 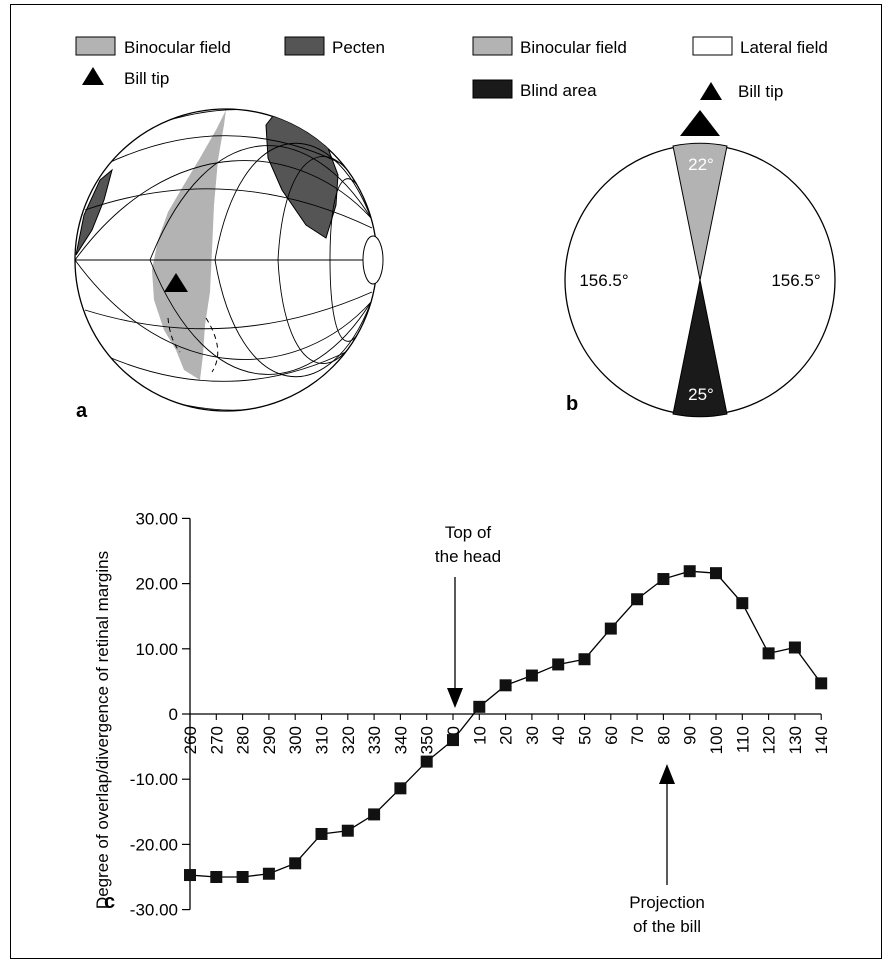 What do you see at coordinates (154, 910) in the screenshot?
I see `y-tick-label: -30.00` at bounding box center [154, 910].